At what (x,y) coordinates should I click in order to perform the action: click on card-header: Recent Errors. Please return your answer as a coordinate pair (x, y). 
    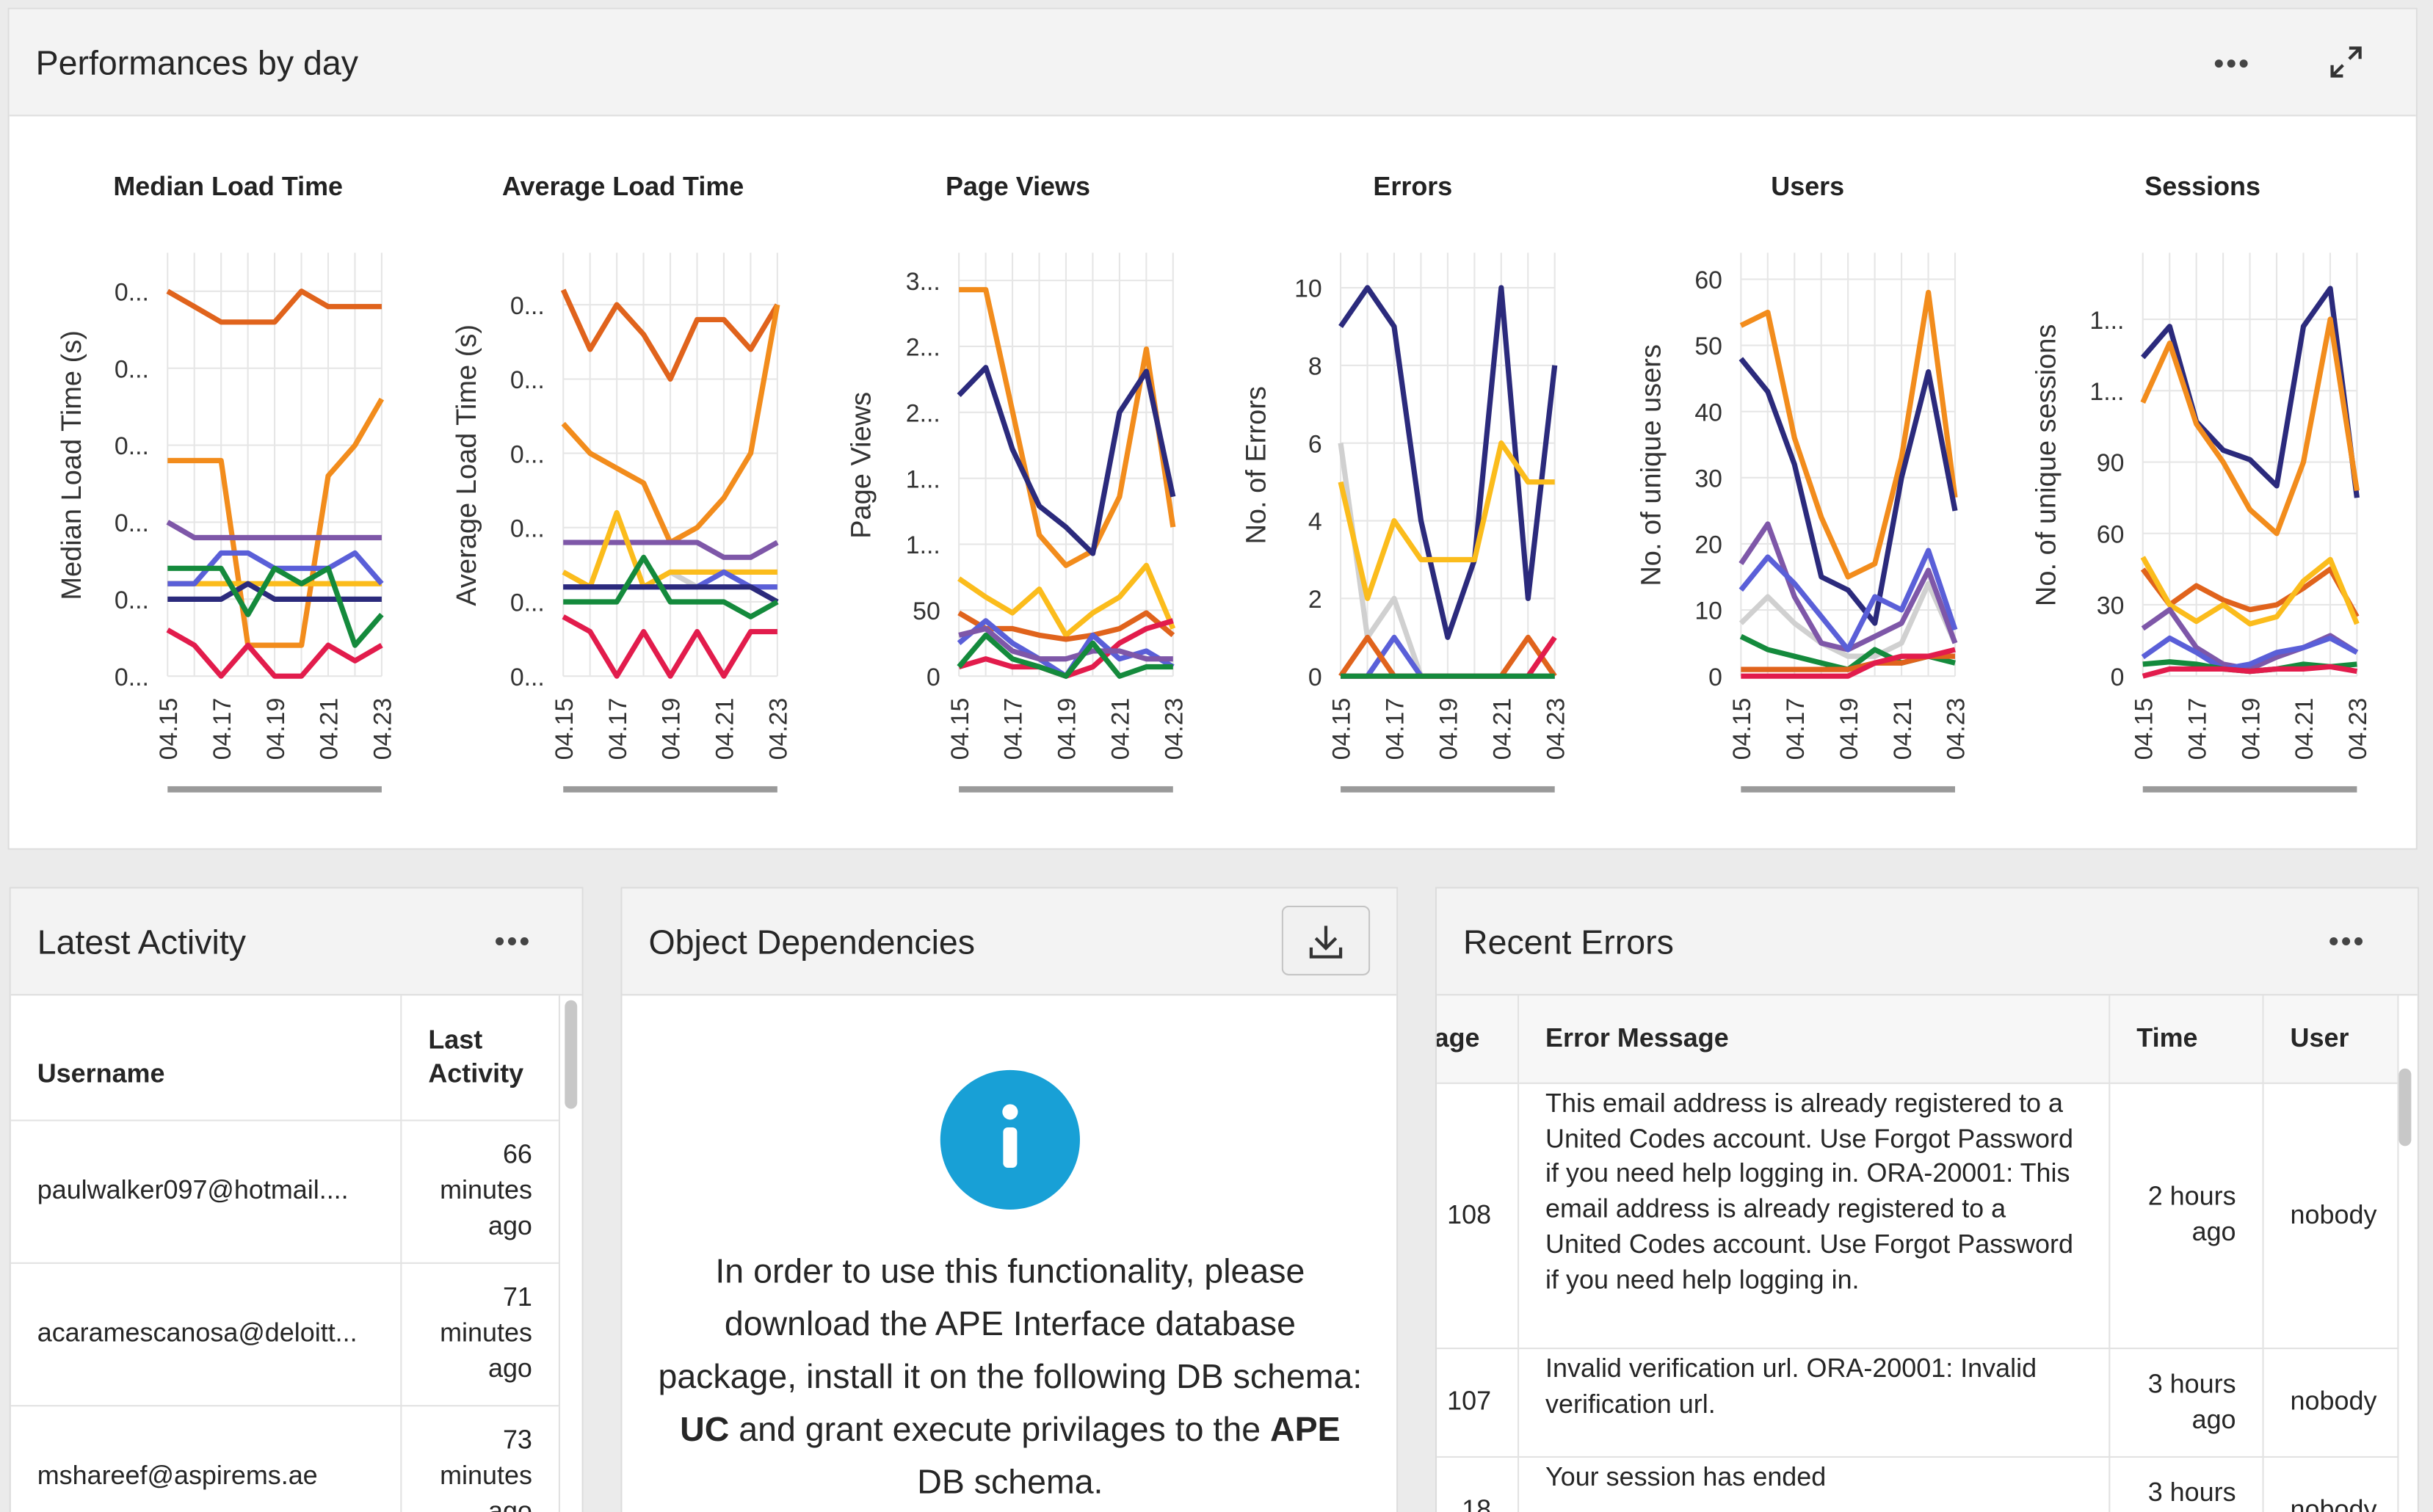
    Looking at the image, I should click on (1928, 942).